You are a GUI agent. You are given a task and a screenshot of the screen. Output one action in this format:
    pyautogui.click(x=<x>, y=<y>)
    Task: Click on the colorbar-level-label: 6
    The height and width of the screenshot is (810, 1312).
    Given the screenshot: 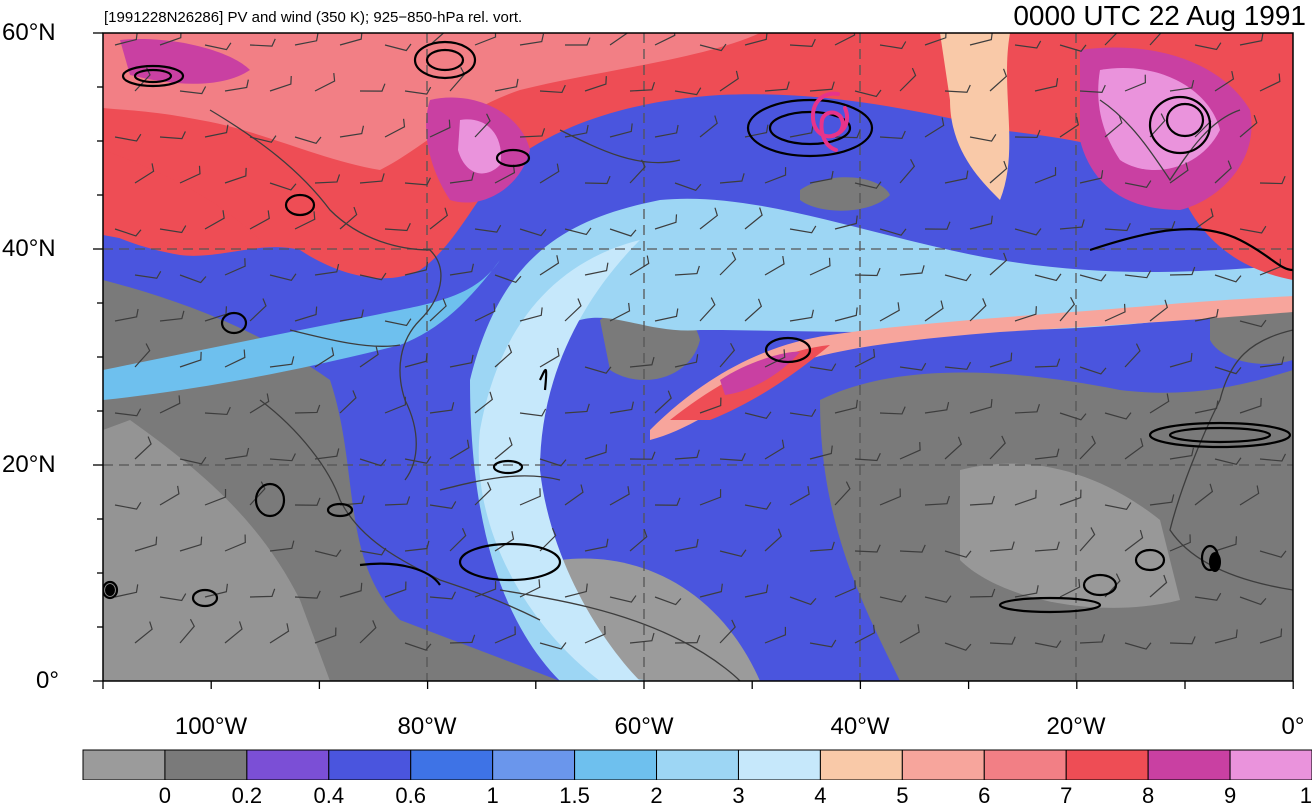 What is the action you would take?
    pyautogui.click(x=984, y=795)
    